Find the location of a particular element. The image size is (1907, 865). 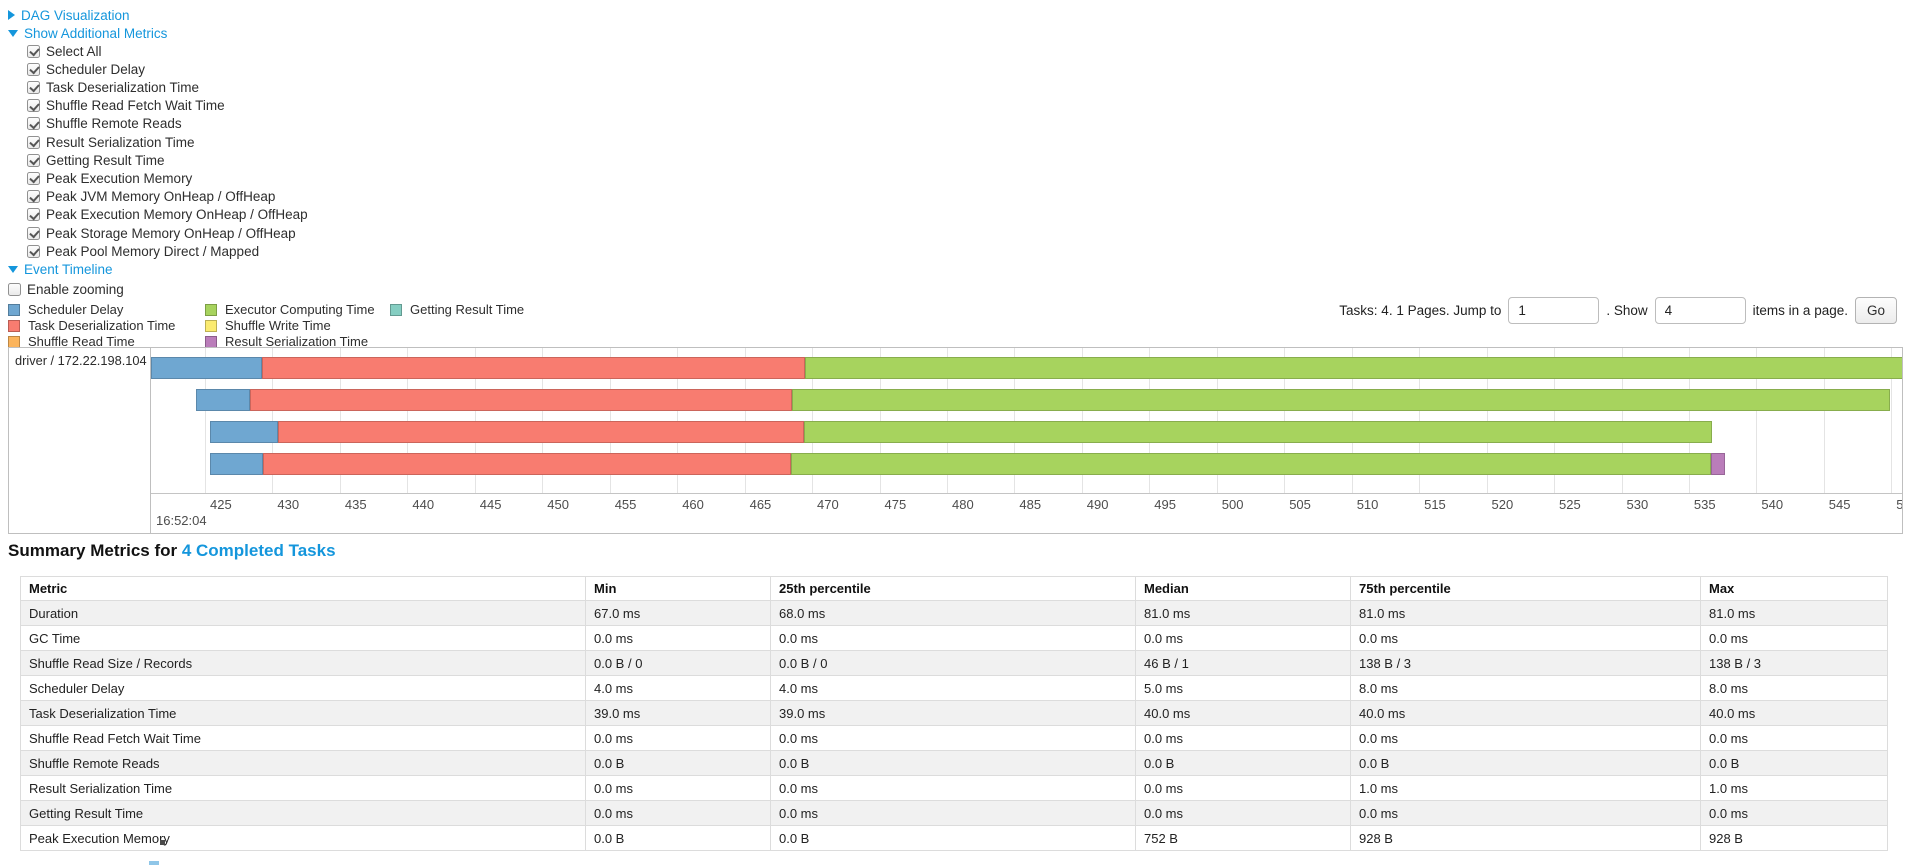

metric-checkbox-result-serialization-time is located at coordinates (33, 142).